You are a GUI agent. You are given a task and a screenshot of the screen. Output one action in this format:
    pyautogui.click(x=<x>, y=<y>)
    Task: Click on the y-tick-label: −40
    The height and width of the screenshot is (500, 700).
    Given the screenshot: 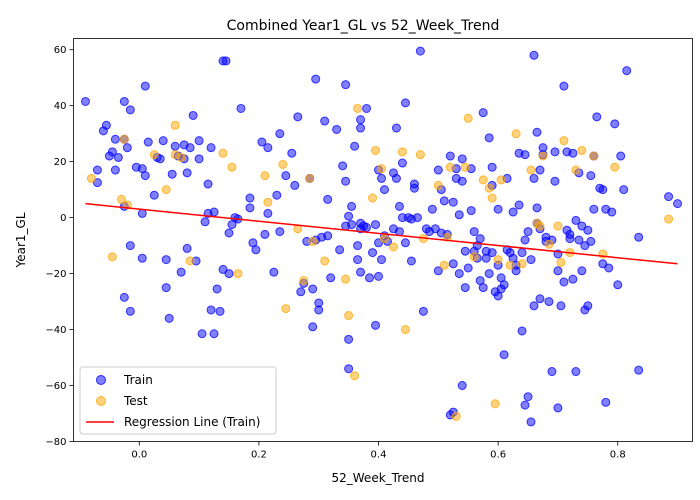 What is the action you would take?
    pyautogui.click(x=55, y=330)
    